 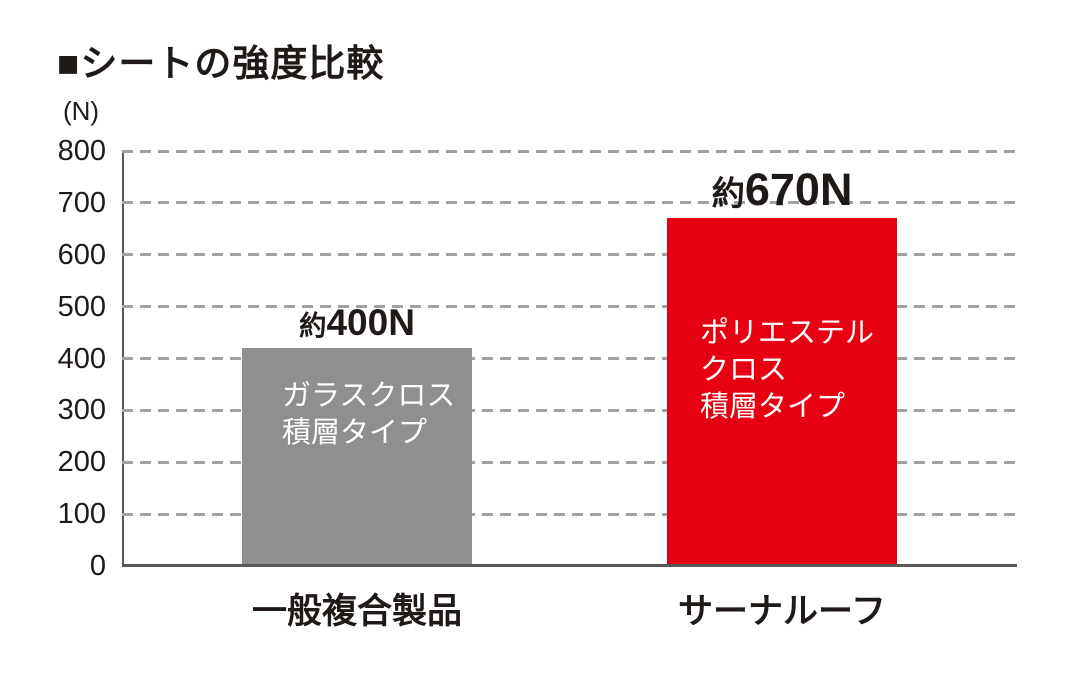 I want to click on bar-inner-label-line: ガラスクロス, so click(x=369, y=396).